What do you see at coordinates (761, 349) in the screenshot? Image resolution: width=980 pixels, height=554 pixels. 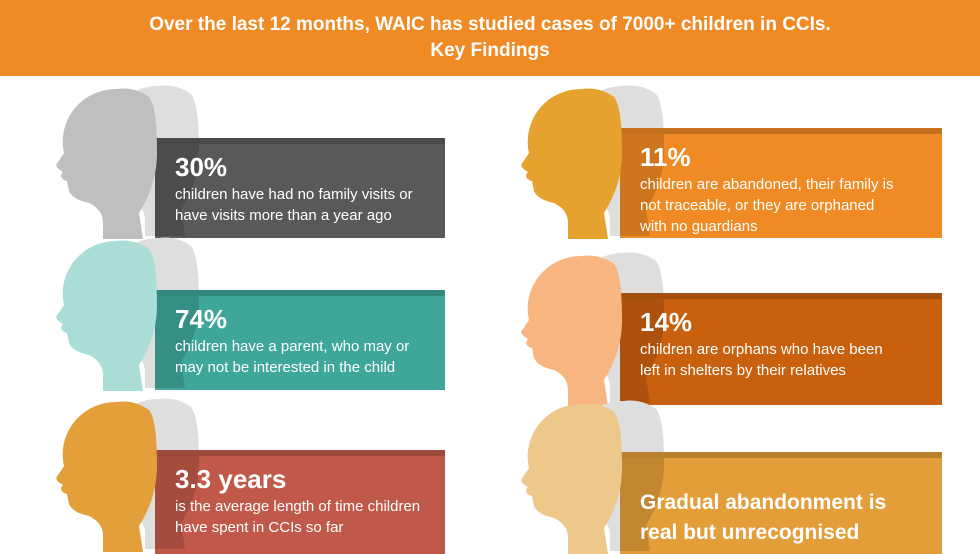 I see `desc-line: children are orphans who have been` at bounding box center [761, 349].